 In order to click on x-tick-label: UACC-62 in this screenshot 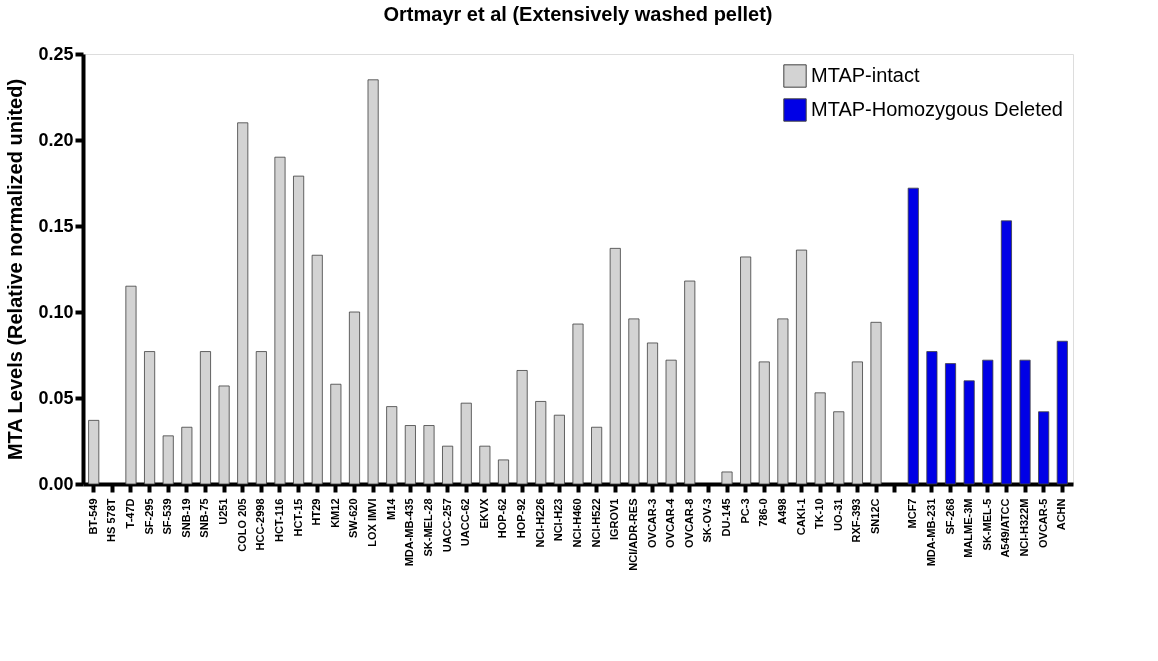, I will do `click(465, 522)`.